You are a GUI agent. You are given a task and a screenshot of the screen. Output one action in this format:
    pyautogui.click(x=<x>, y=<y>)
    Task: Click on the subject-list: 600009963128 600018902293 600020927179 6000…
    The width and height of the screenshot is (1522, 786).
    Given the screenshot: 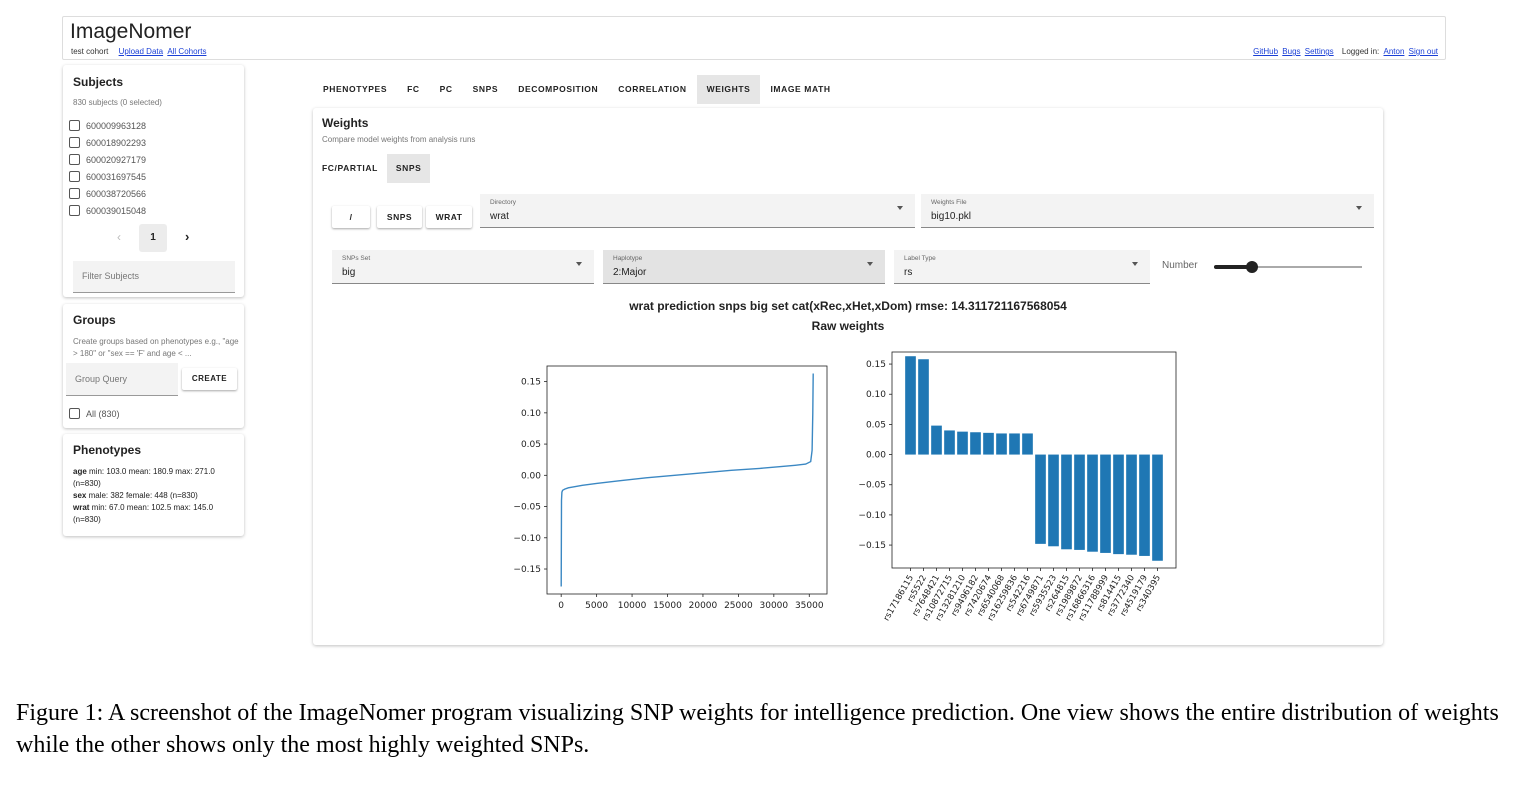 What is the action you would take?
    pyautogui.click(x=107, y=168)
    